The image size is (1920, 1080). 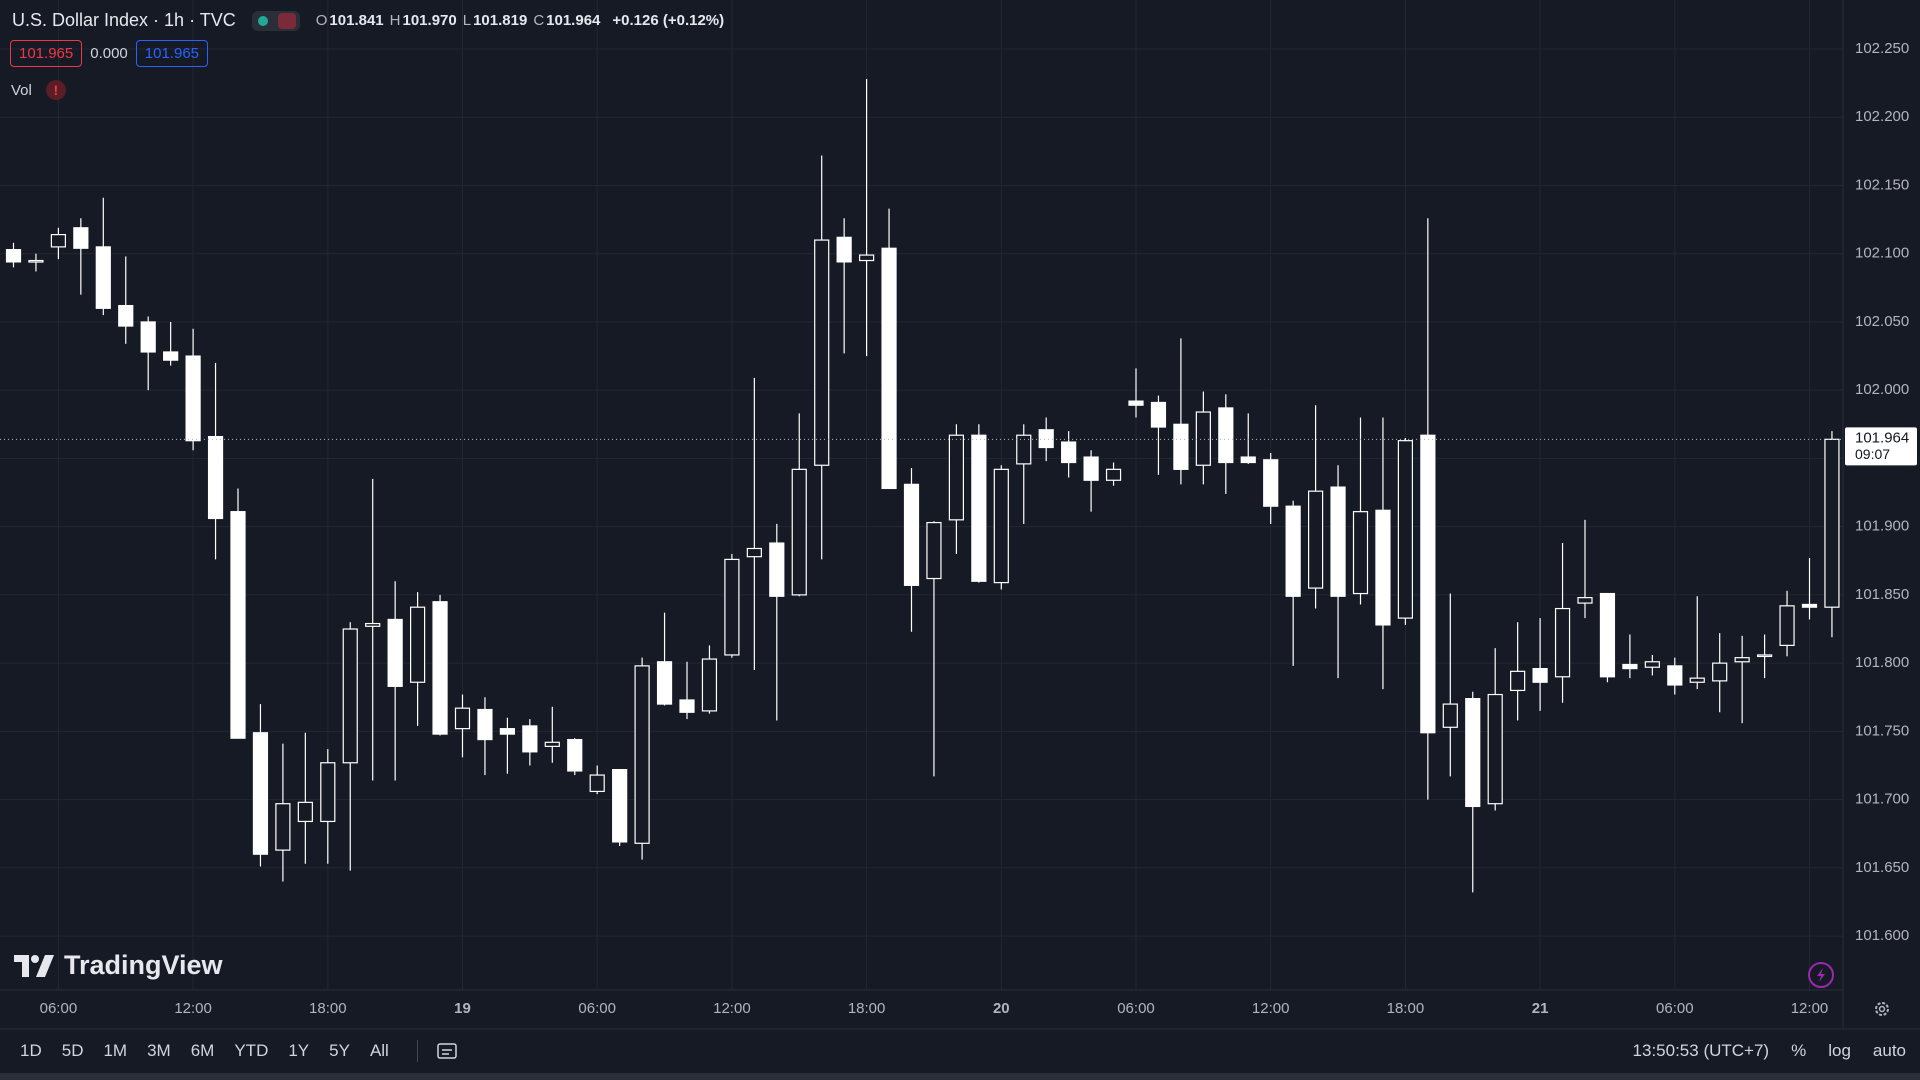 I want to click on logo: TradingView, so click(x=118, y=965).